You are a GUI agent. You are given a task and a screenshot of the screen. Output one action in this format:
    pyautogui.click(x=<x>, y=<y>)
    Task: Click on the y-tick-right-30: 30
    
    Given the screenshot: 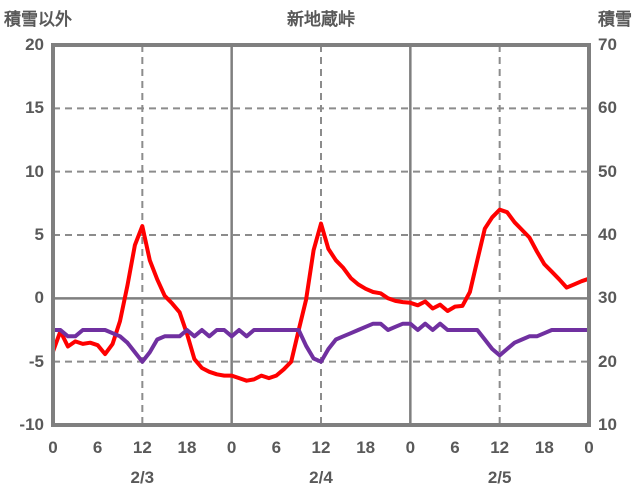 What is the action you would take?
    pyautogui.click(x=607, y=298)
    